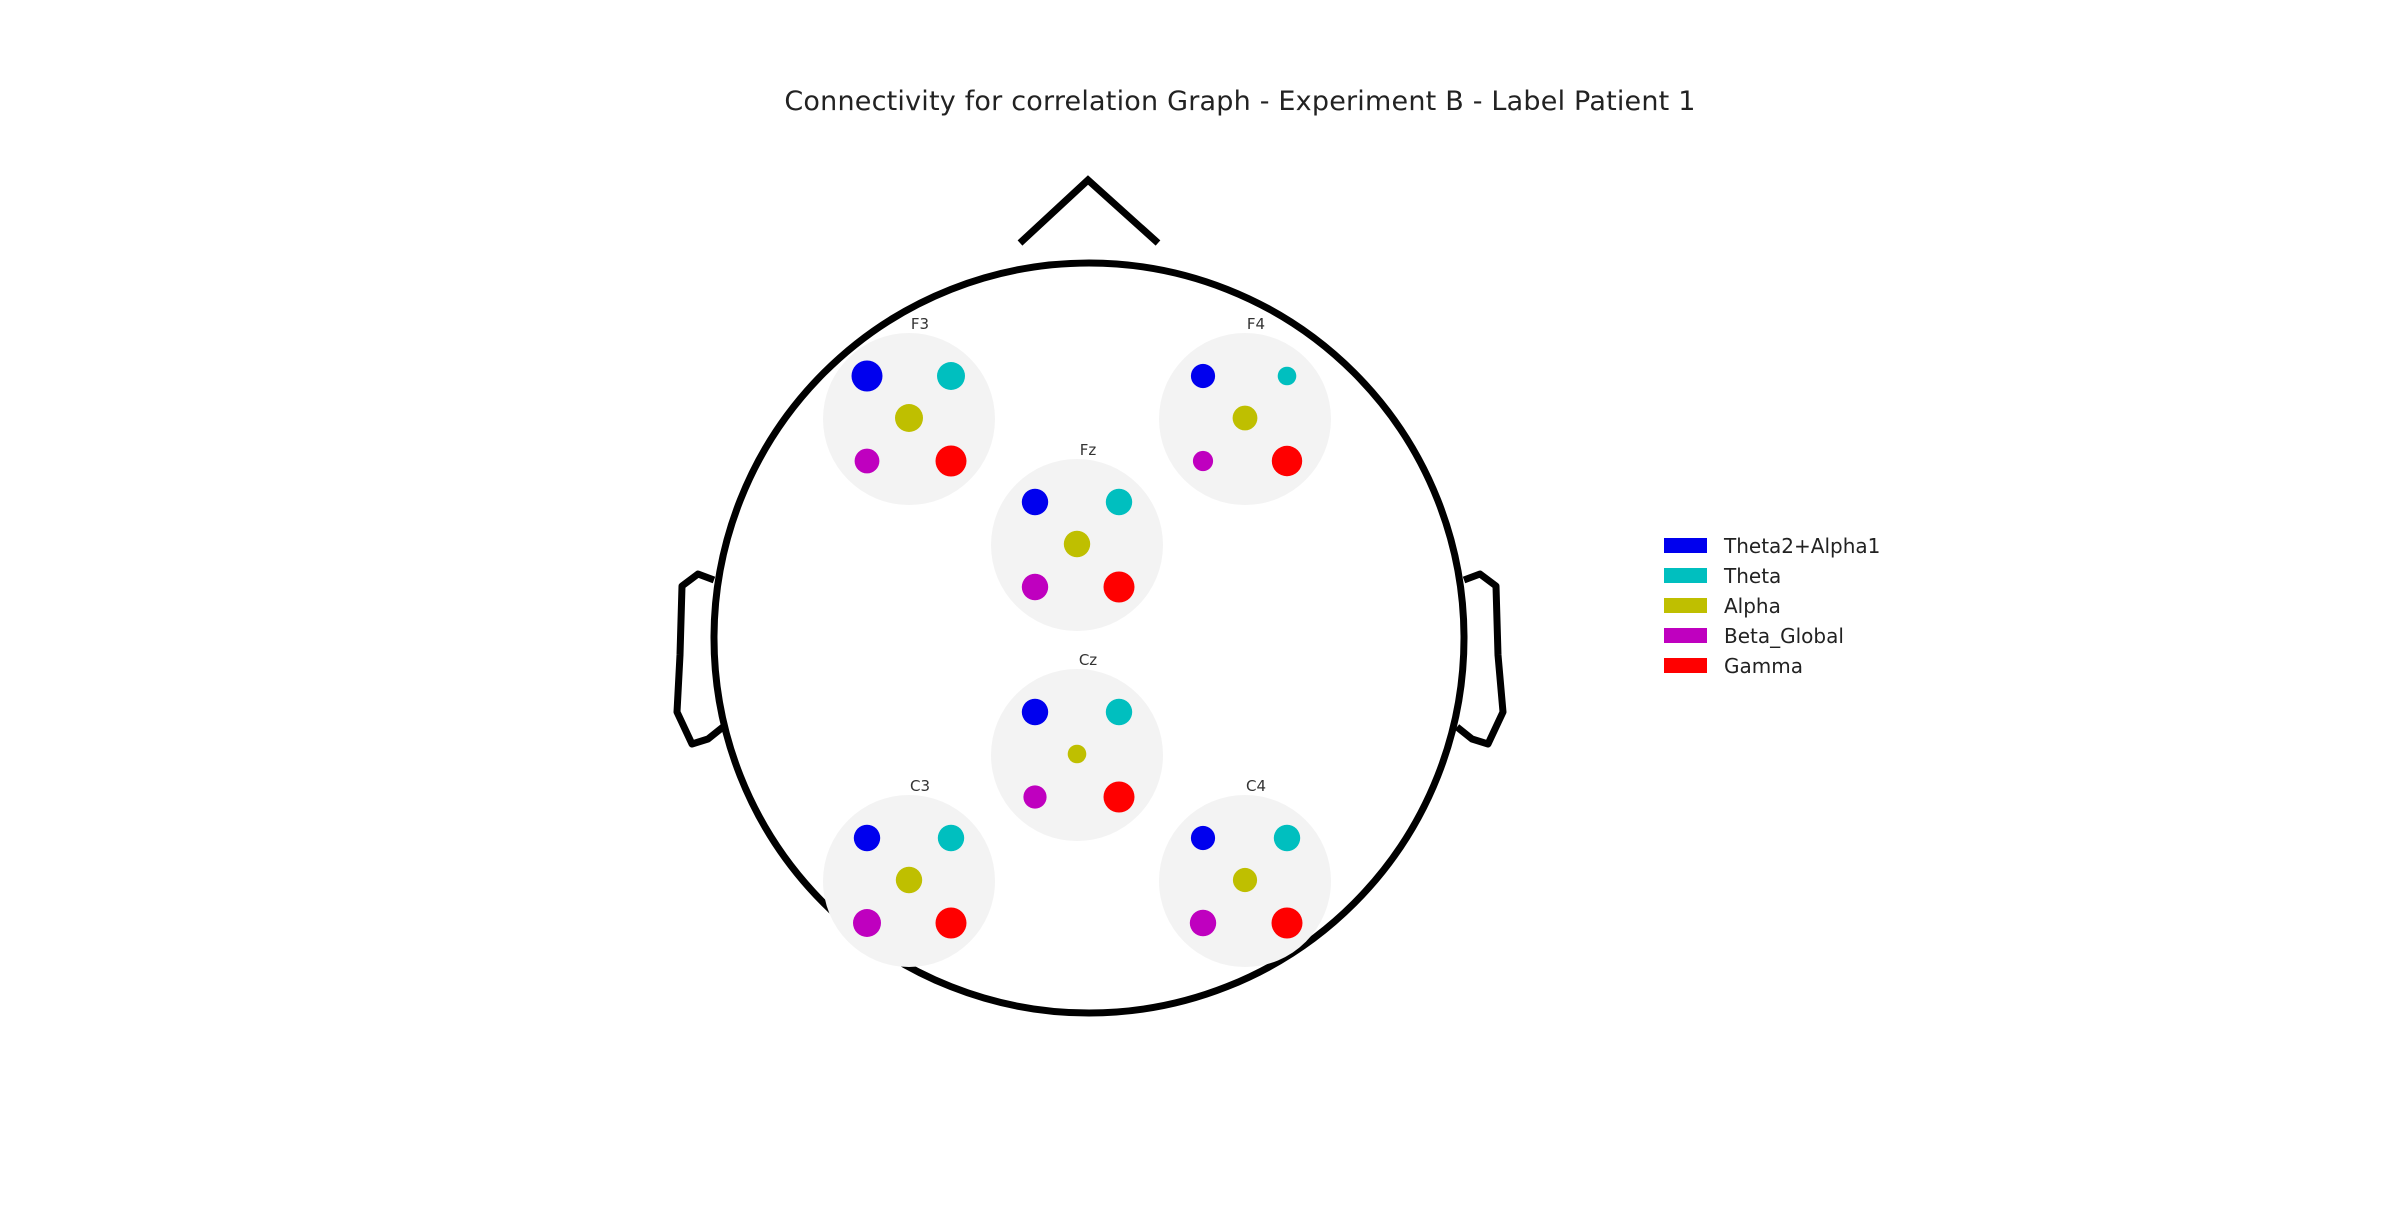 The height and width of the screenshot is (1205, 2400). What do you see at coordinates (699, 659) in the screenshot?
I see `left-ear` at bounding box center [699, 659].